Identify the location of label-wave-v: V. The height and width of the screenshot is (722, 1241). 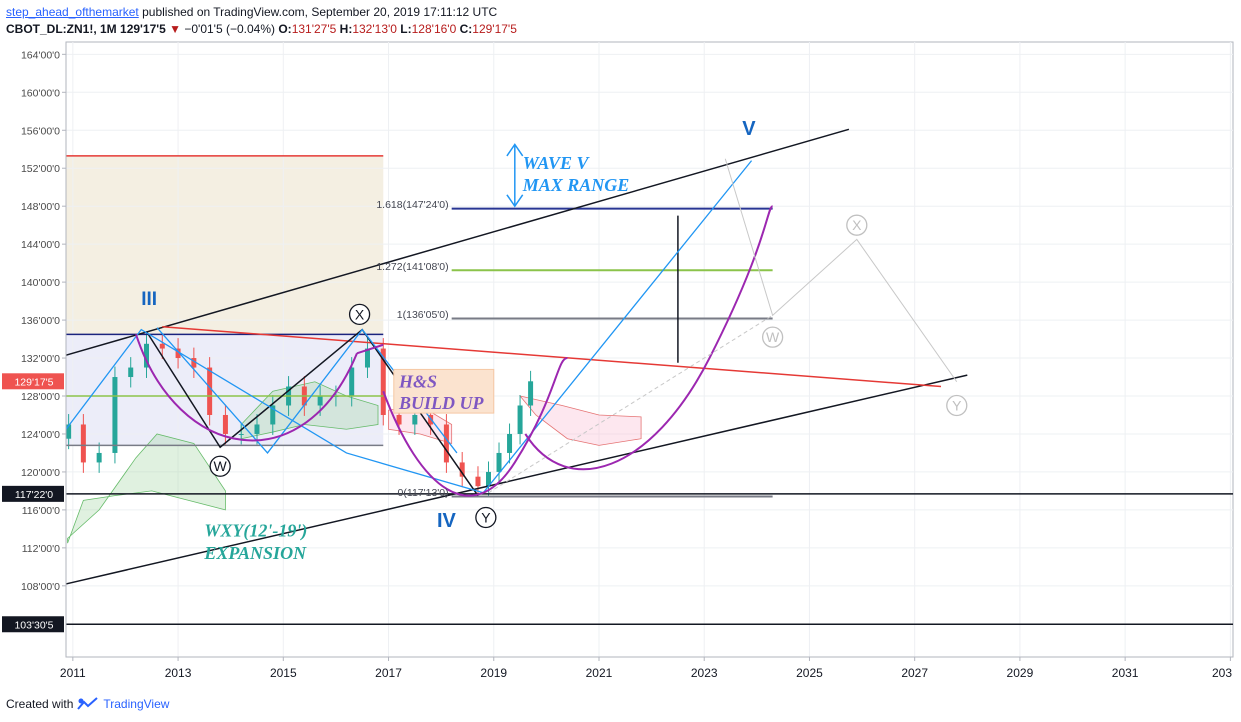
(749, 129).